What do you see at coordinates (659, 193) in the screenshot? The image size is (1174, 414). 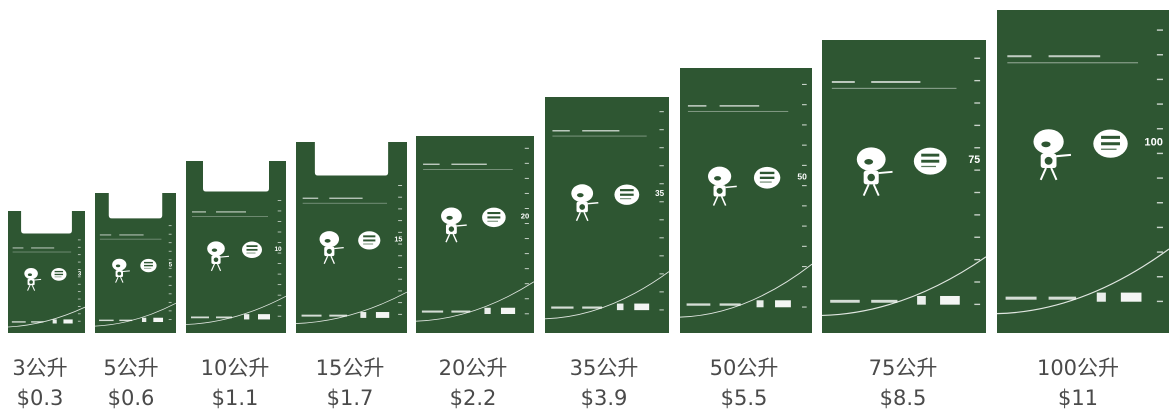 I see `bag-capacity-number: 35` at bounding box center [659, 193].